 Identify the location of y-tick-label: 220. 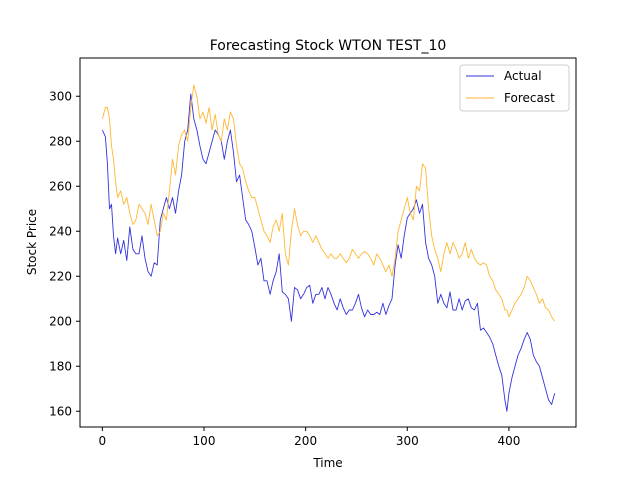
(60, 276).